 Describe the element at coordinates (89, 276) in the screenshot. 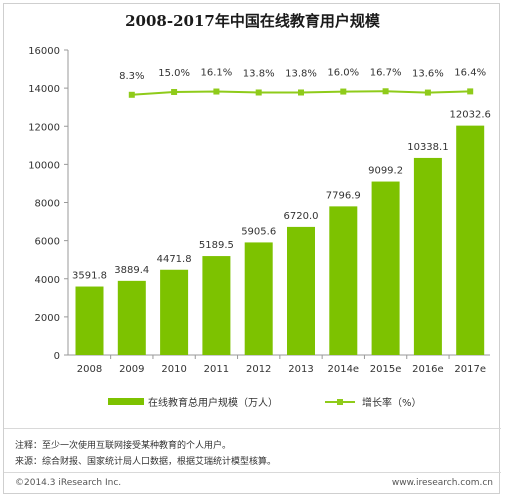

I see `bar-value-label: 3591.8` at that location.